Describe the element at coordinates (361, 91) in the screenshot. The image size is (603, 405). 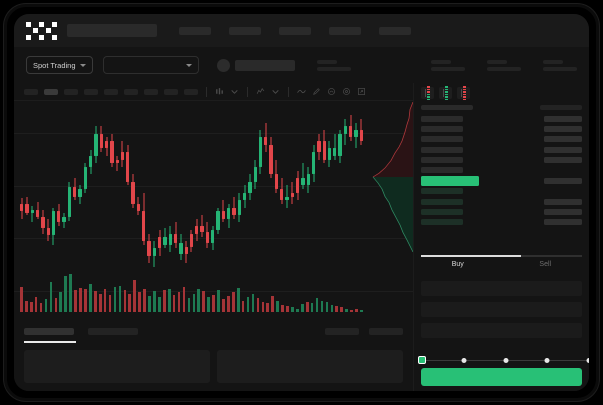
I see `fullscreen-icon` at that location.